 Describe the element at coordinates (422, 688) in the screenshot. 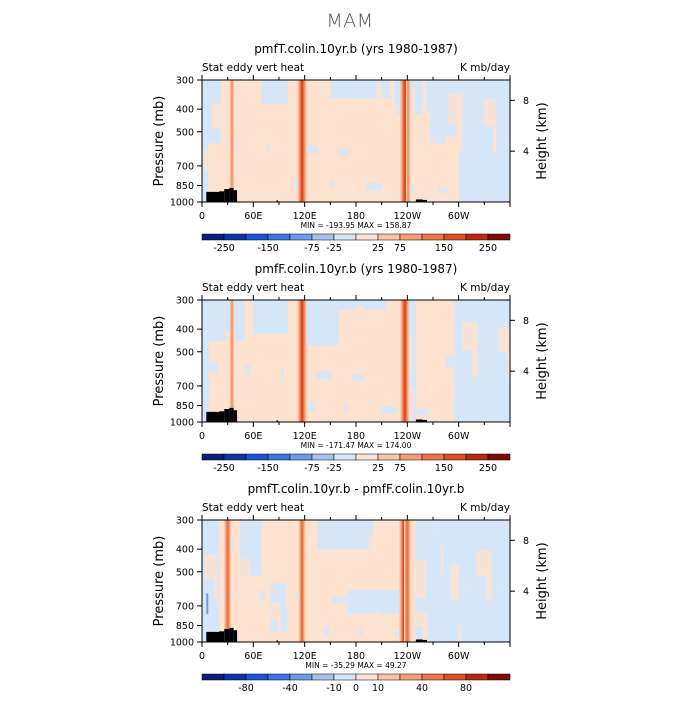

I see `colorbar-label: 40` at that location.